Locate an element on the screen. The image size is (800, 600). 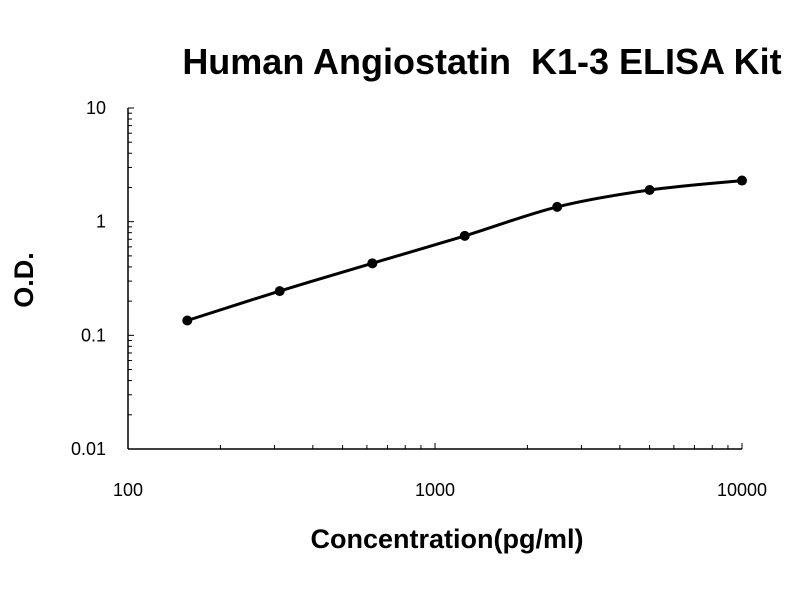
y-tick-label: 0.01 is located at coordinates (88, 449).